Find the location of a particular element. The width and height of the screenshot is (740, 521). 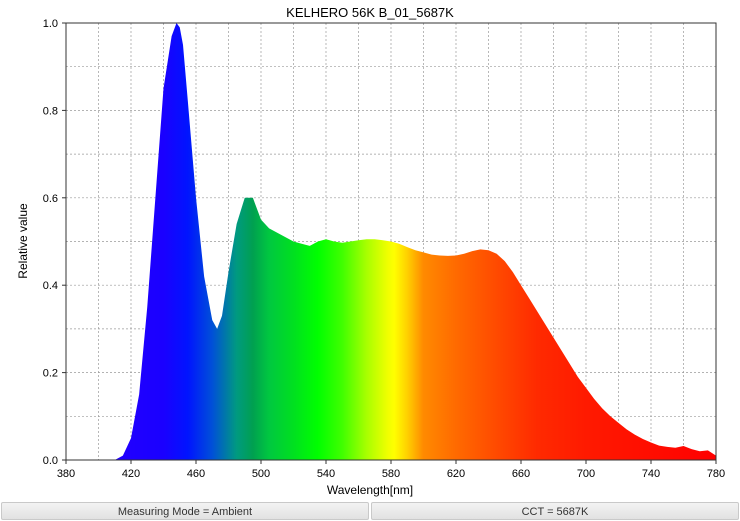

x-tick-label: 500 is located at coordinates (261, 474).